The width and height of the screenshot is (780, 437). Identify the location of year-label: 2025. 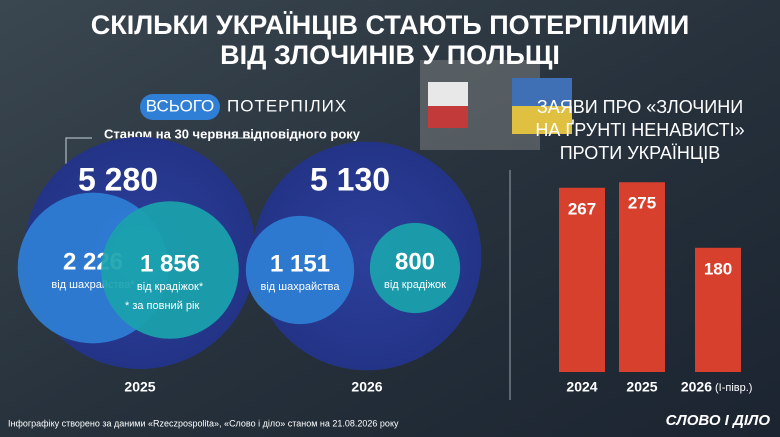
(139, 387).